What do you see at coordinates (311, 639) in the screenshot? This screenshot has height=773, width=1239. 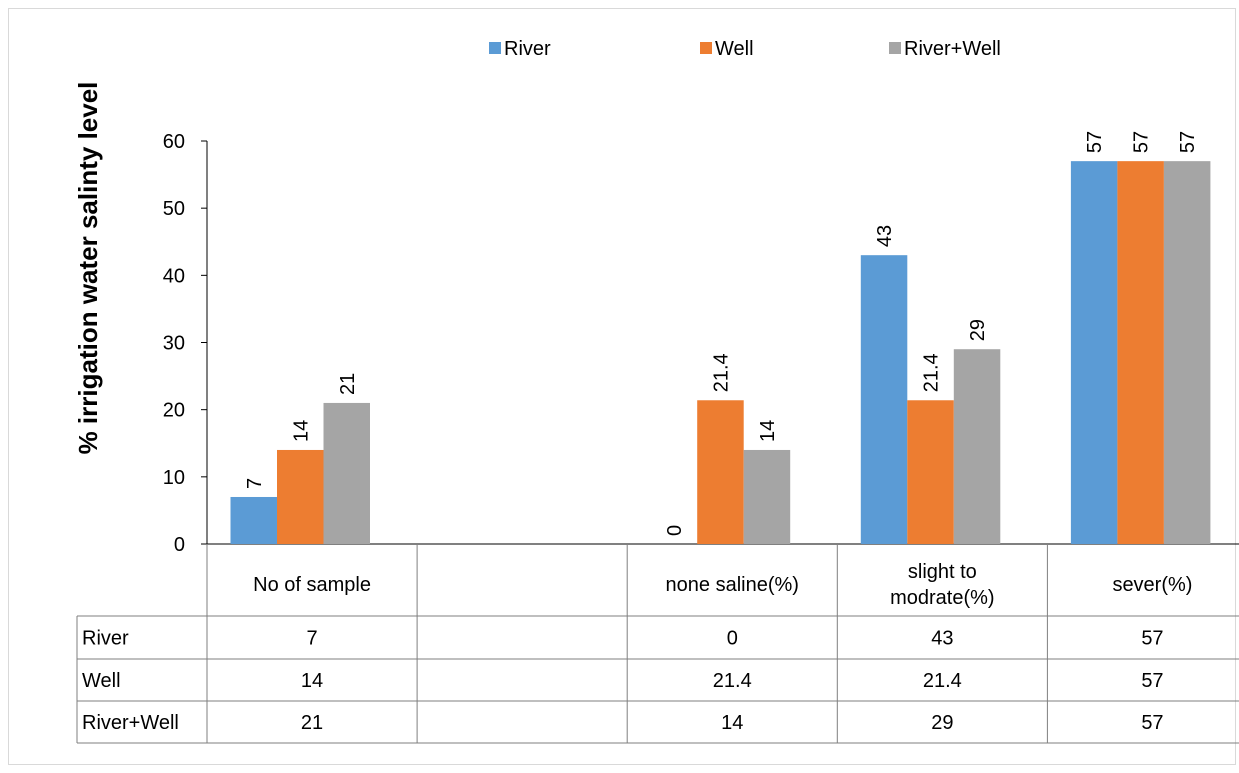 I see `table-cell: 7` at bounding box center [311, 639].